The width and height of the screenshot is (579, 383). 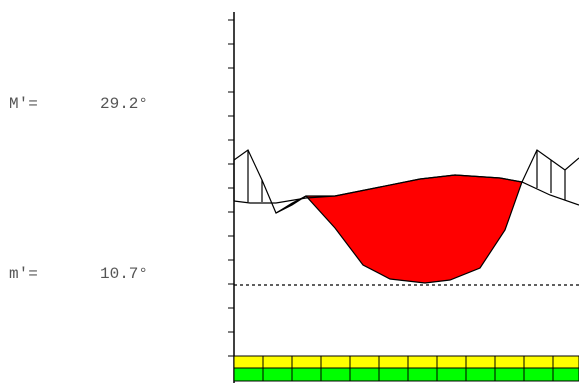 I want to click on lower-readout-value: 10.7°, so click(x=124, y=274).